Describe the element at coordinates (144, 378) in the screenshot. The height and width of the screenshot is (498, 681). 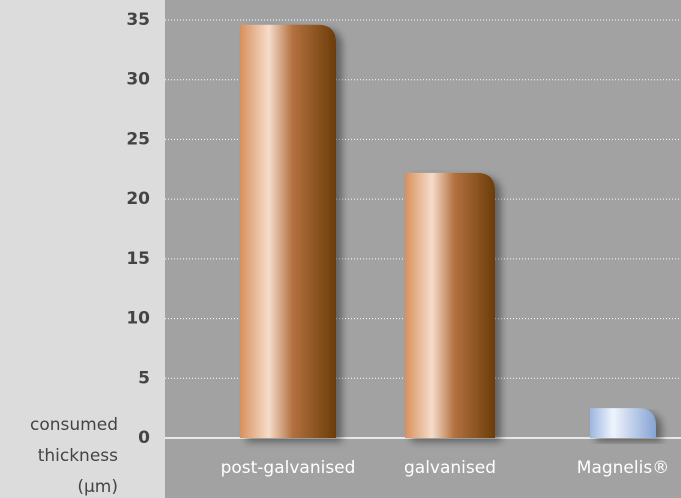
I see `y-tick-label: 5` at that location.